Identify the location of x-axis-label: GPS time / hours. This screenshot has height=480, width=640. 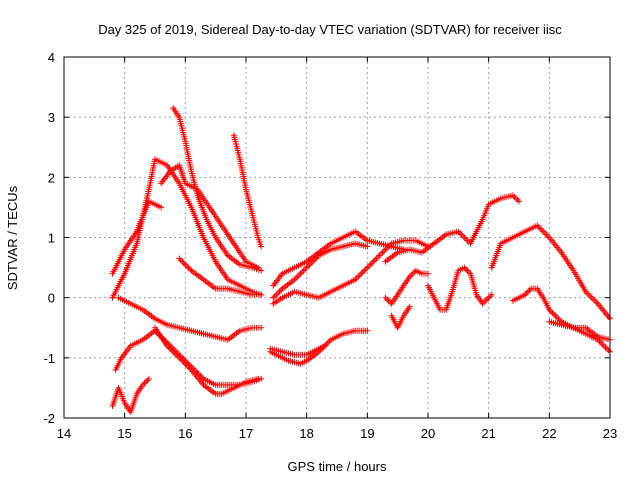
(337, 466).